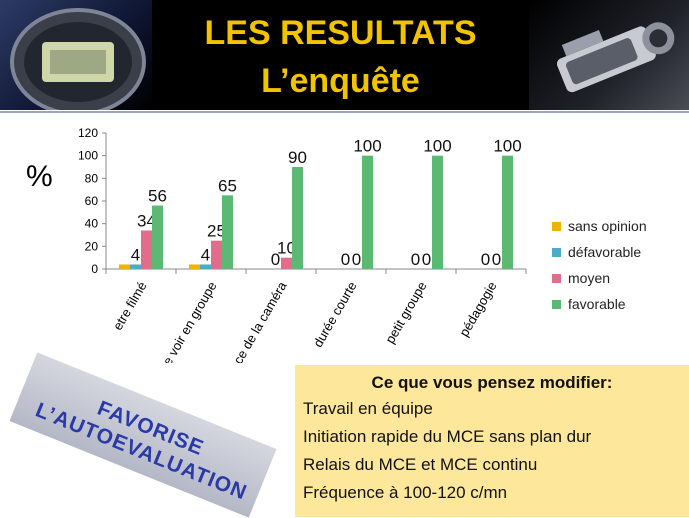  I want to click on y-tick-label: 20, so click(92, 246).